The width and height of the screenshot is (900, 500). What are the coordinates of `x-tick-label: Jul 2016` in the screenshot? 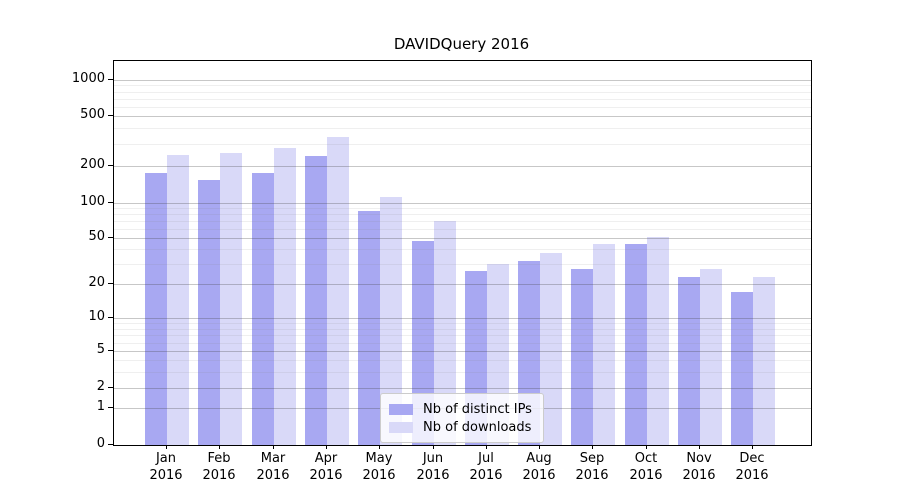 It's located at (486, 467).